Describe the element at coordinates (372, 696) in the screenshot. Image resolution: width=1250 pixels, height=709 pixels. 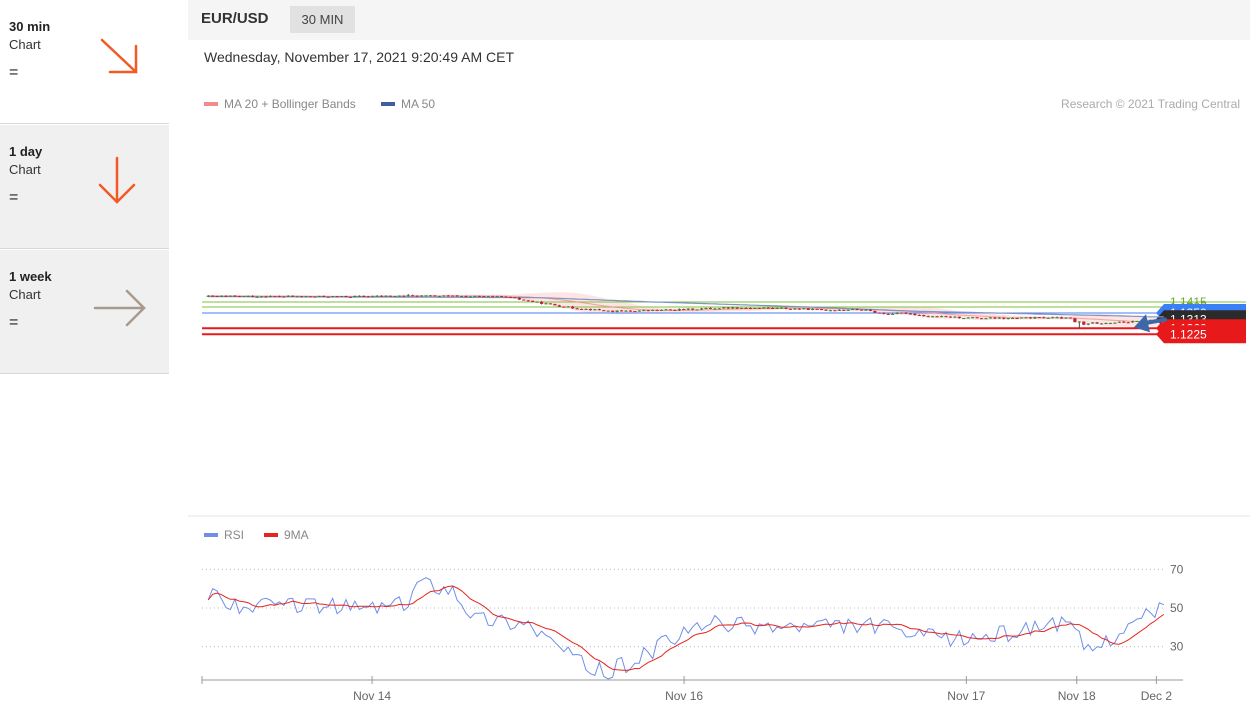
I see `x-axis-label-nov-14: Nov 14` at that location.